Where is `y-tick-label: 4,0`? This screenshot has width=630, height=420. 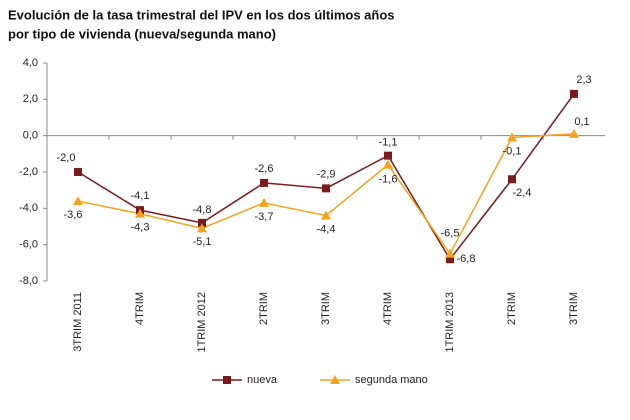 y-tick-label: 4,0 is located at coordinates (30, 63).